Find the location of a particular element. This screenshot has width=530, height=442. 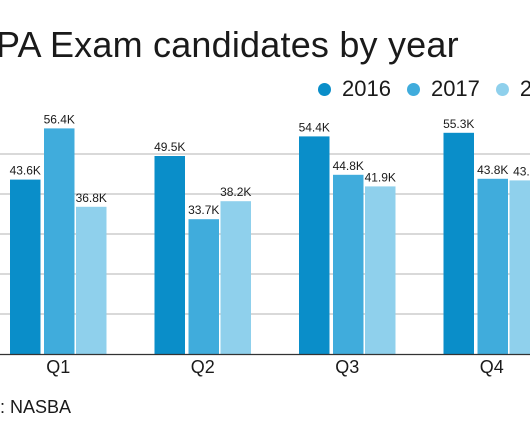

legend-item-2: 20 is located at coordinates (512, 89).